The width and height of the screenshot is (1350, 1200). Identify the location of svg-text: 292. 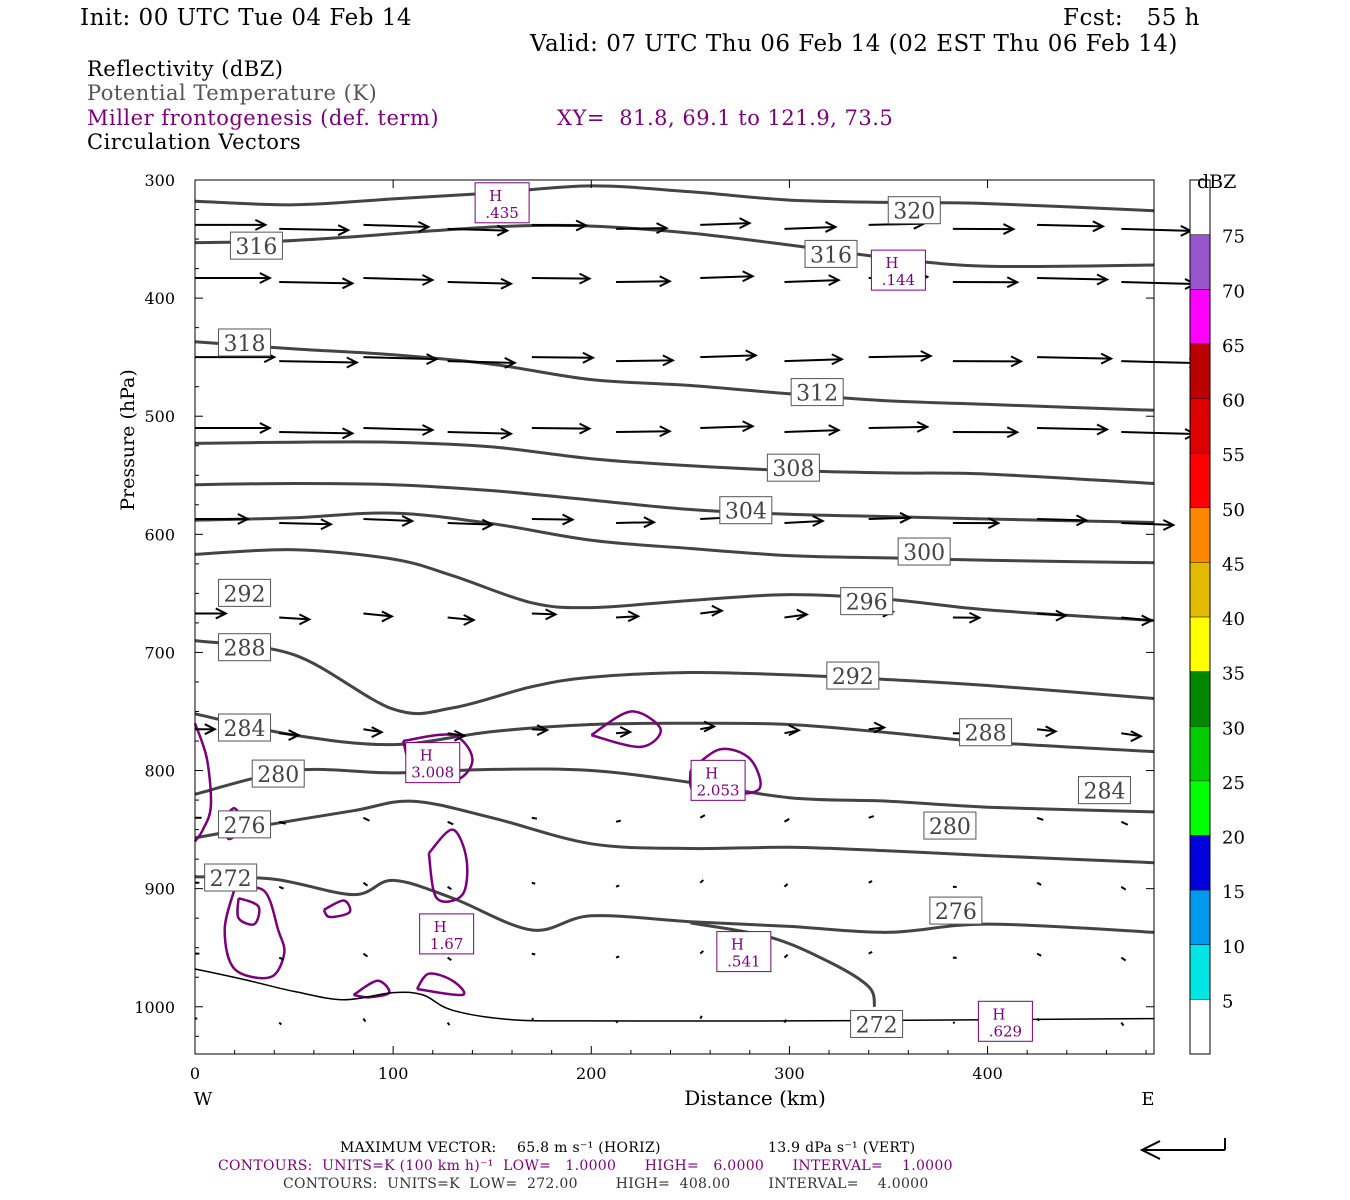
(853, 677).